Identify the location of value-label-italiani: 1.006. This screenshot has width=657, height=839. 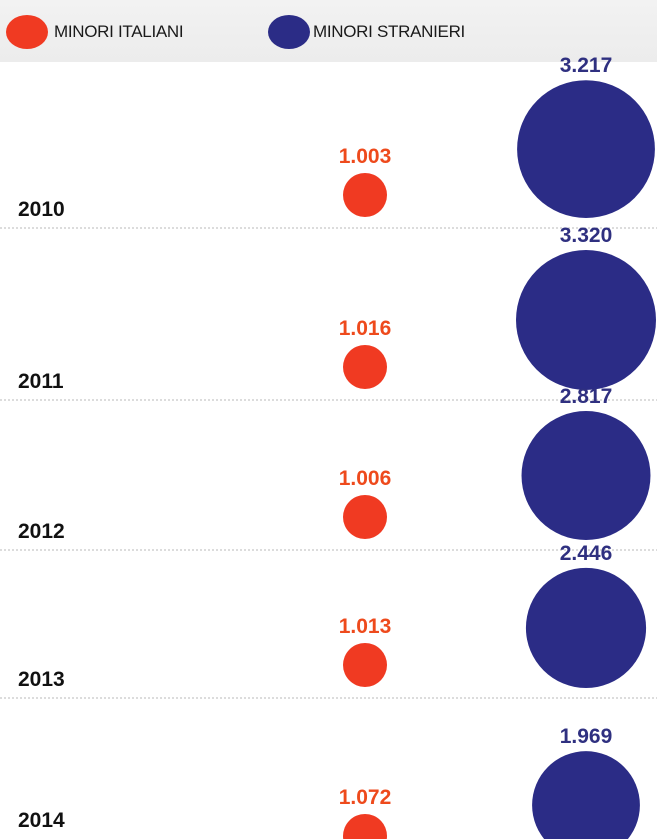
(365, 478).